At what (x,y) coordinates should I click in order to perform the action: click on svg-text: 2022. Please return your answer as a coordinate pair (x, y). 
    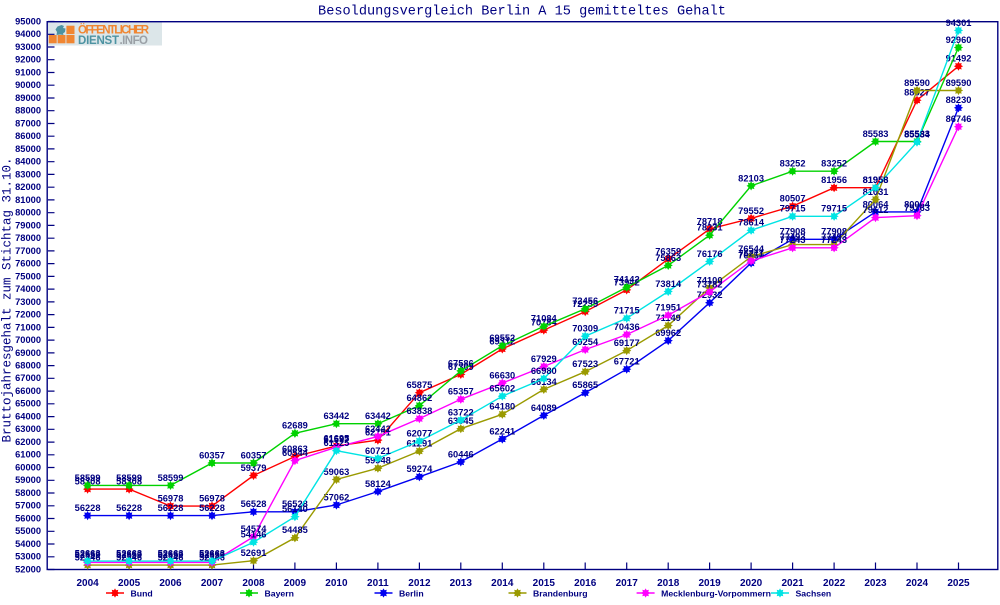
    Looking at the image, I should click on (834, 583).